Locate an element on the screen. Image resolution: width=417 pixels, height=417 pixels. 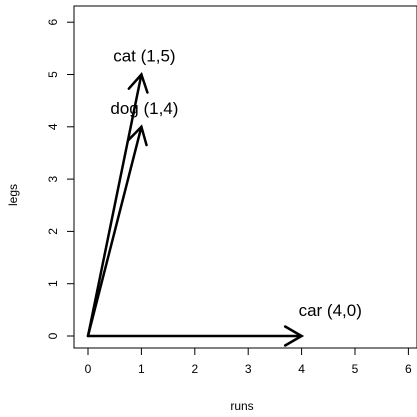
vector-label: car (4,0) is located at coordinates (330, 310).